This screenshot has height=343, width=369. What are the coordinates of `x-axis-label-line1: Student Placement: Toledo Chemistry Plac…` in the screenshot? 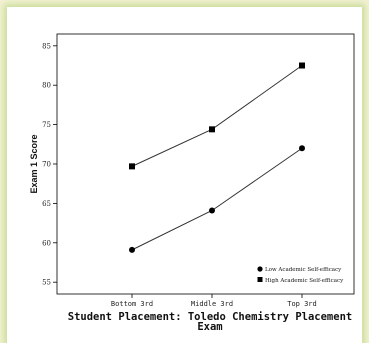 It's located at (210, 317).